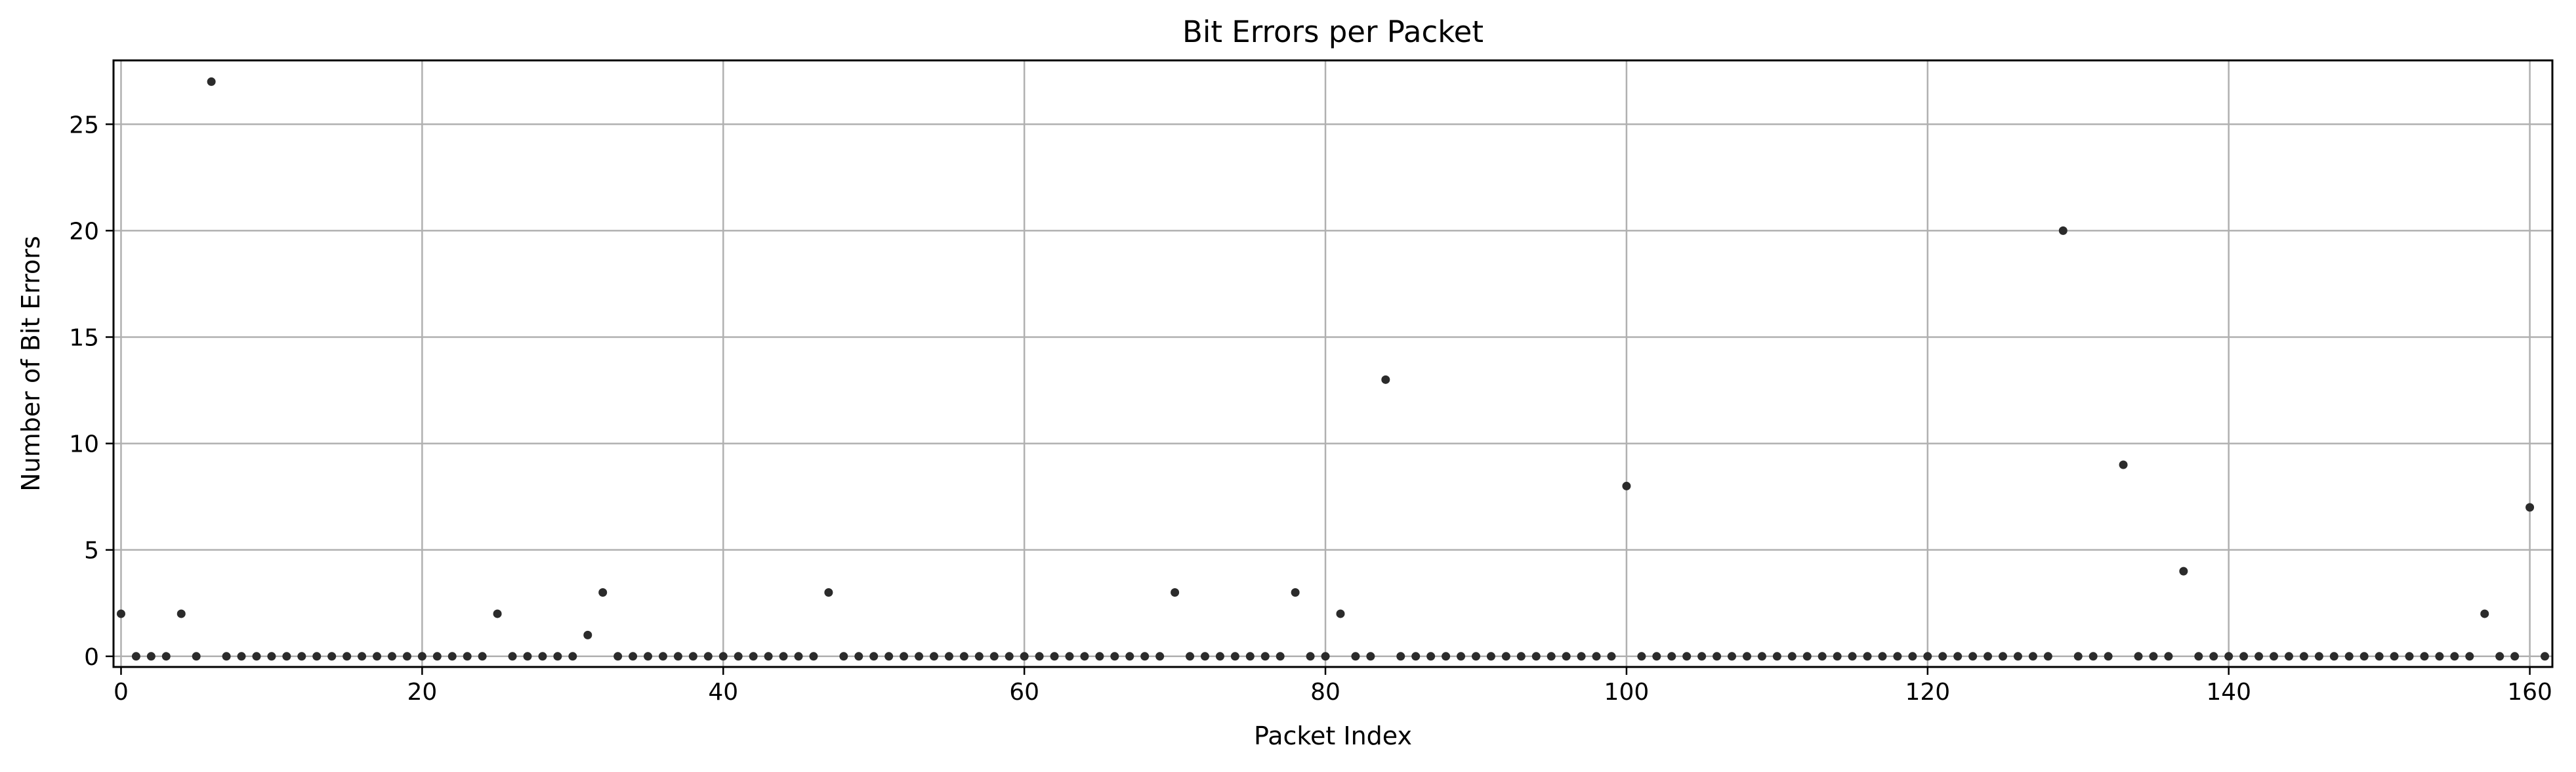  Describe the element at coordinates (84, 444) in the screenshot. I see `y-tick-label: 10` at that location.